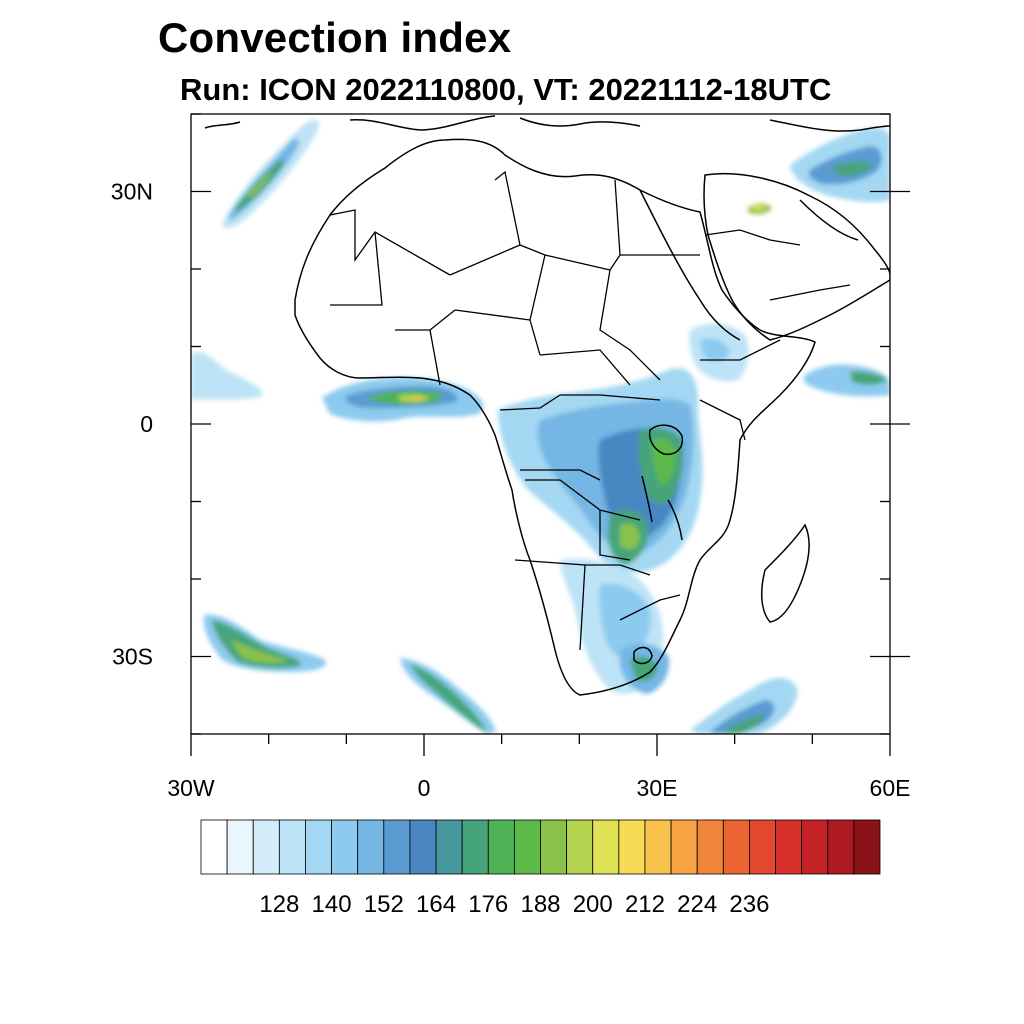 This screenshot has height=1024, width=1024. Describe the element at coordinates (593, 904) in the screenshot. I see `colorbar-label: 200` at that location.